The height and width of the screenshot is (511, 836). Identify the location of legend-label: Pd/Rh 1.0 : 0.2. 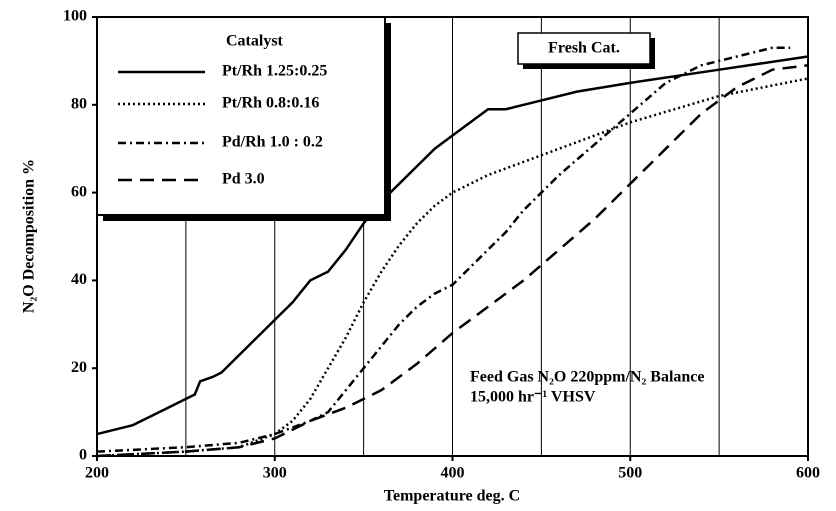
(272, 142).